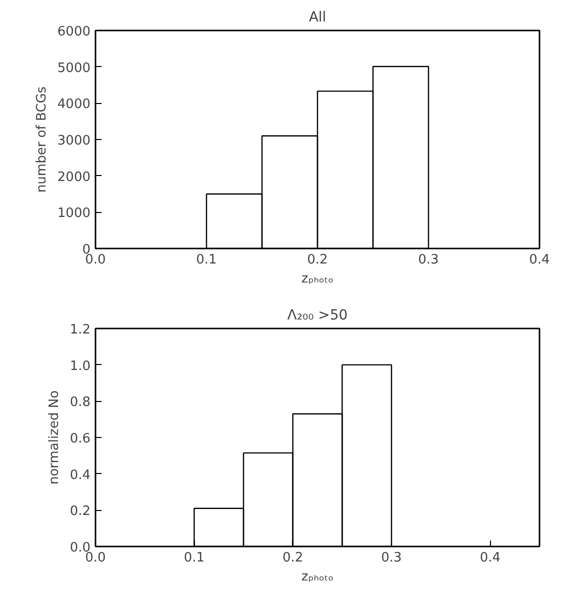  I want to click on chart-title: All, so click(317, 18).